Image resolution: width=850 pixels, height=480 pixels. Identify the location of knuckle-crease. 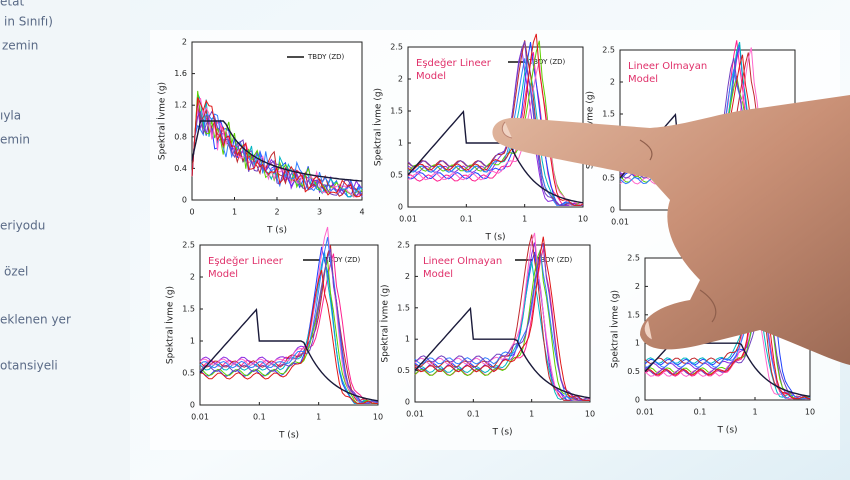
(678, 231).